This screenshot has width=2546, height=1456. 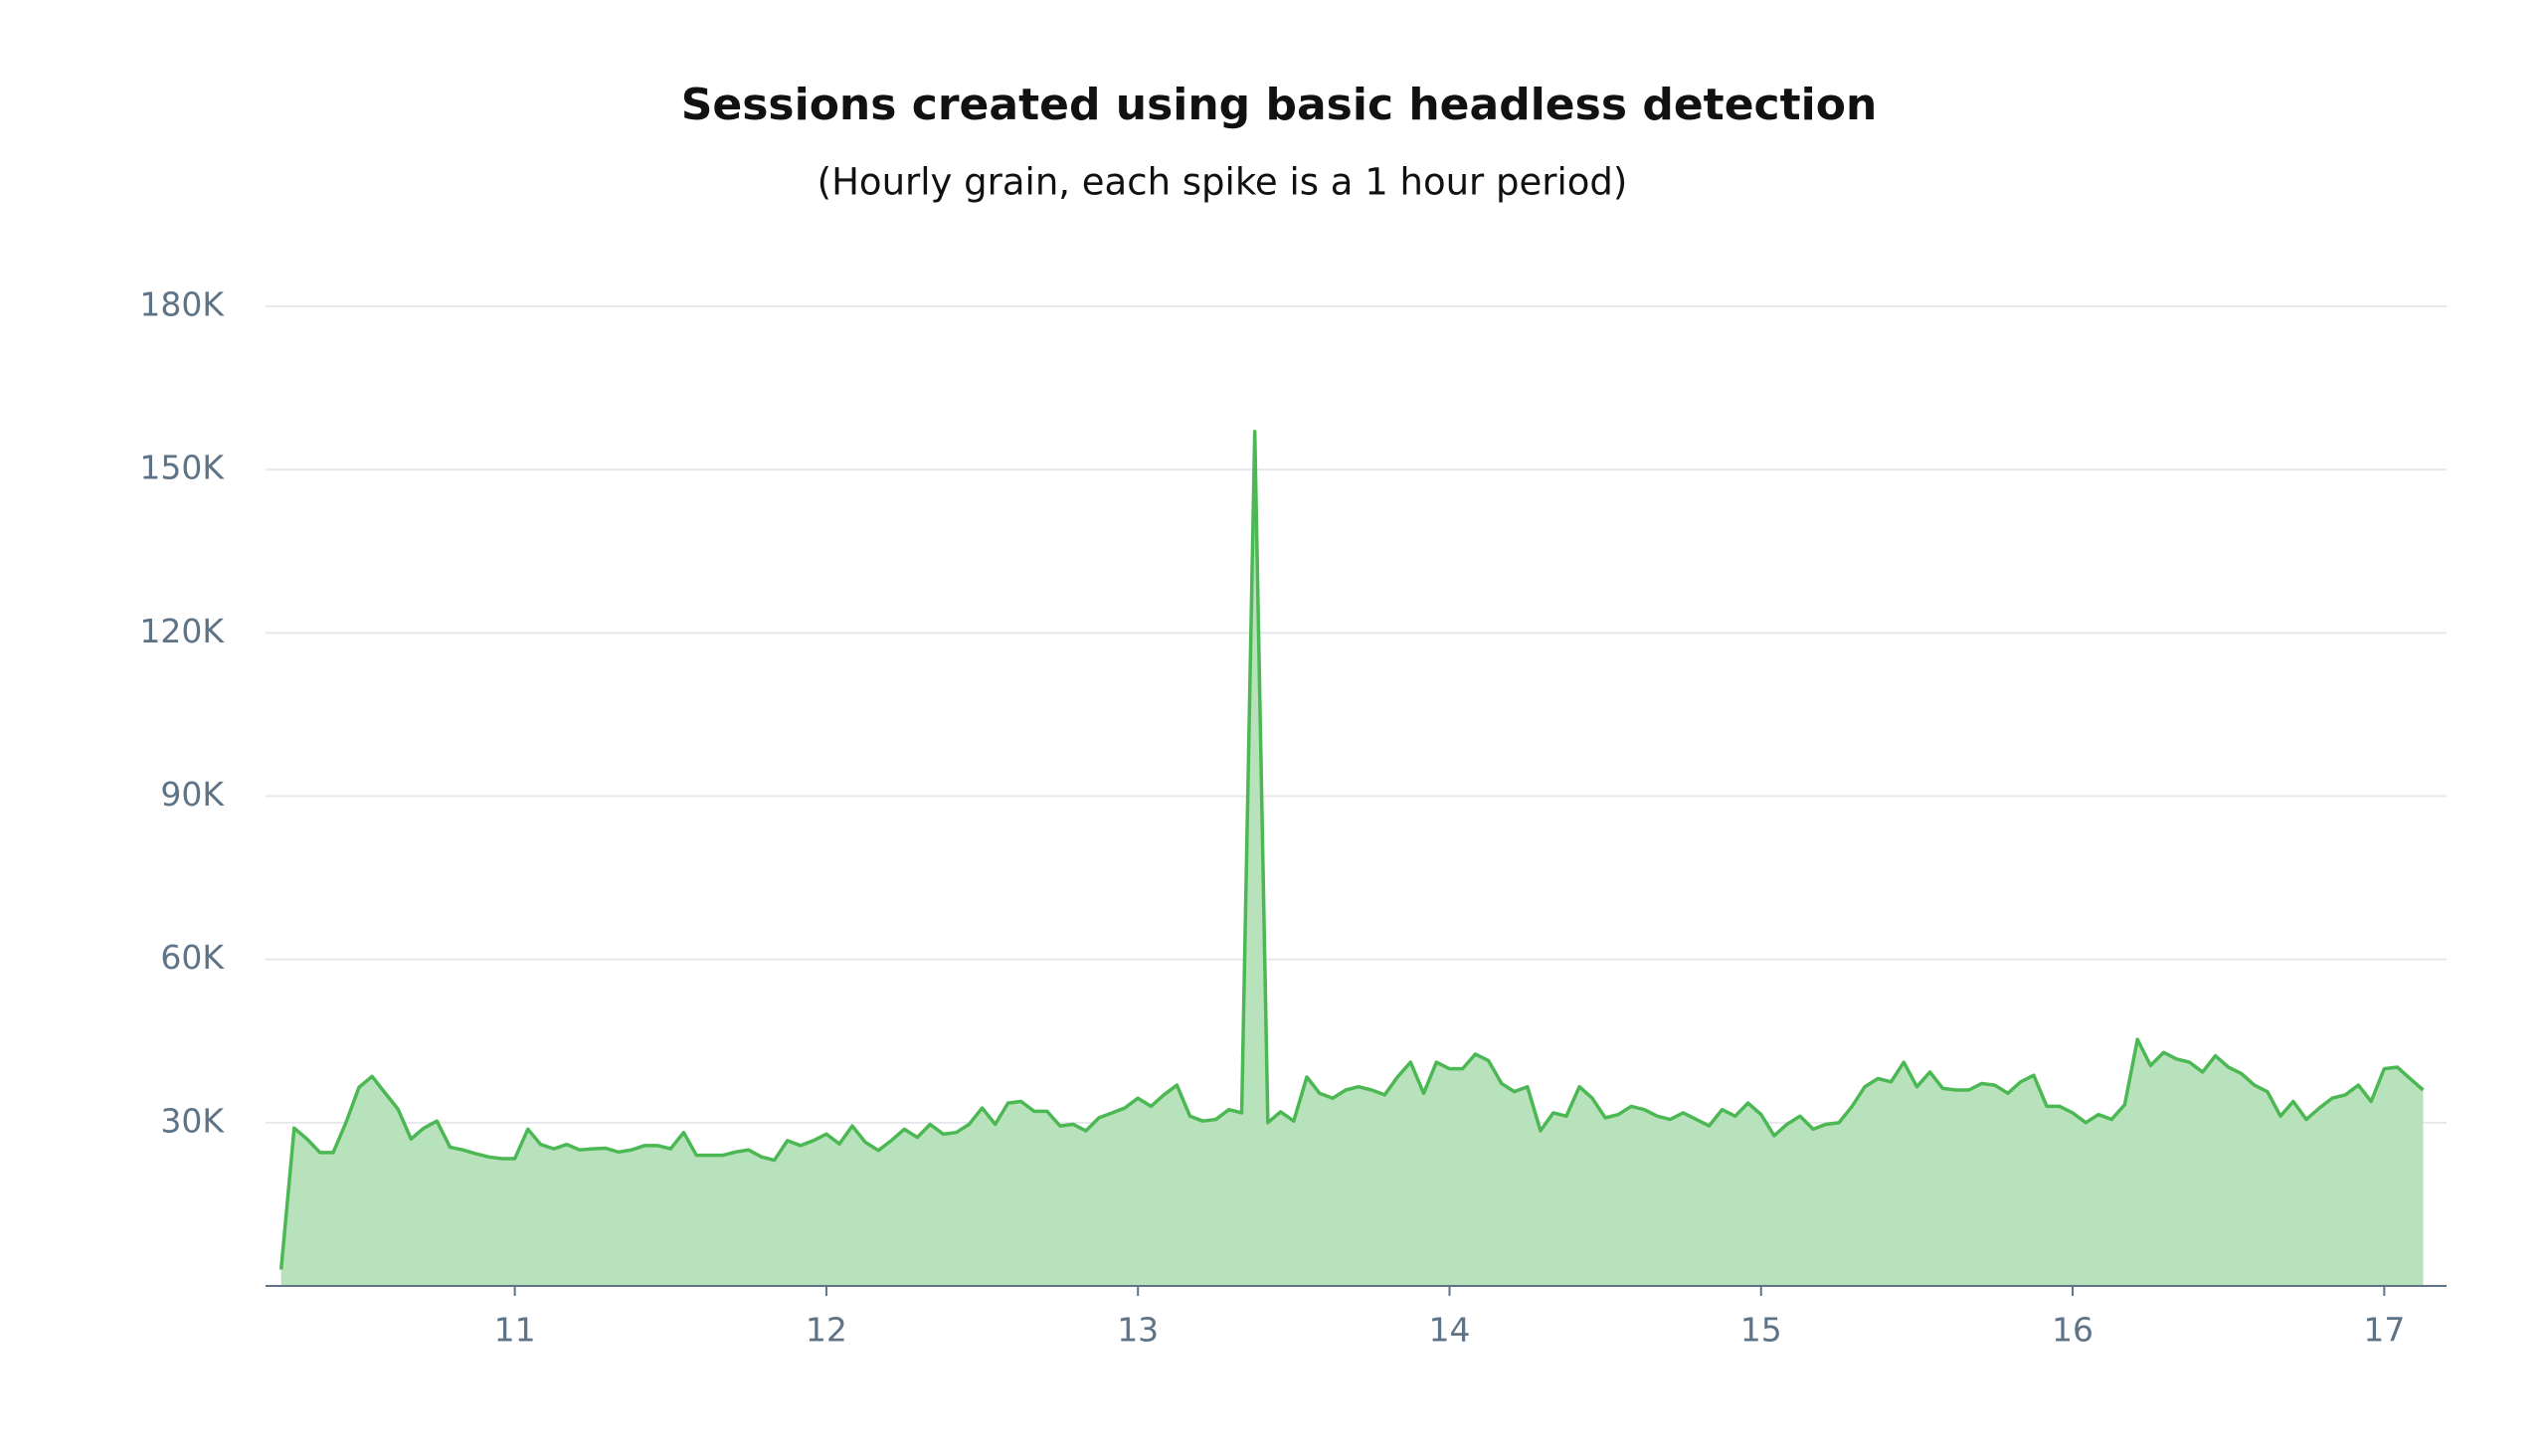 I want to click on y-tick-label: 120K, so click(x=182, y=631).